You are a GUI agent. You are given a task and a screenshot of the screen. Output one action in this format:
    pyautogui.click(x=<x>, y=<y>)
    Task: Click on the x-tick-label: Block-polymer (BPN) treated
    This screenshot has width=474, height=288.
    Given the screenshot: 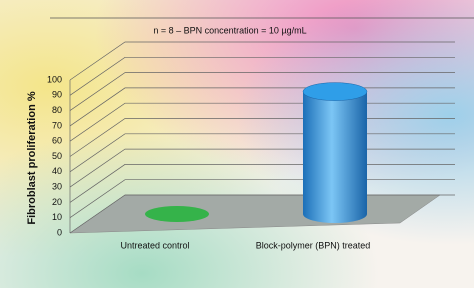 What is the action you would take?
    pyautogui.click(x=313, y=245)
    